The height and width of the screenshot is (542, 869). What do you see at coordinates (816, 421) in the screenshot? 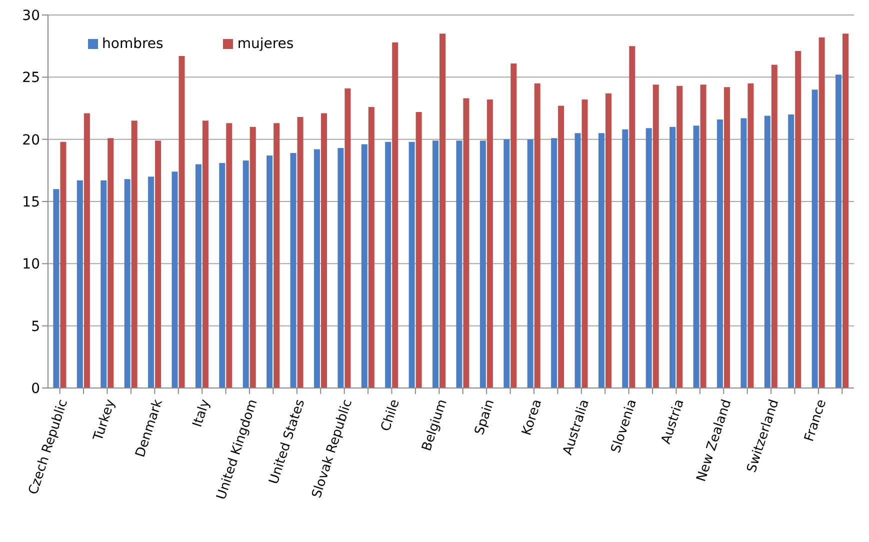
I see `x-tick-label: France` at bounding box center [816, 421].